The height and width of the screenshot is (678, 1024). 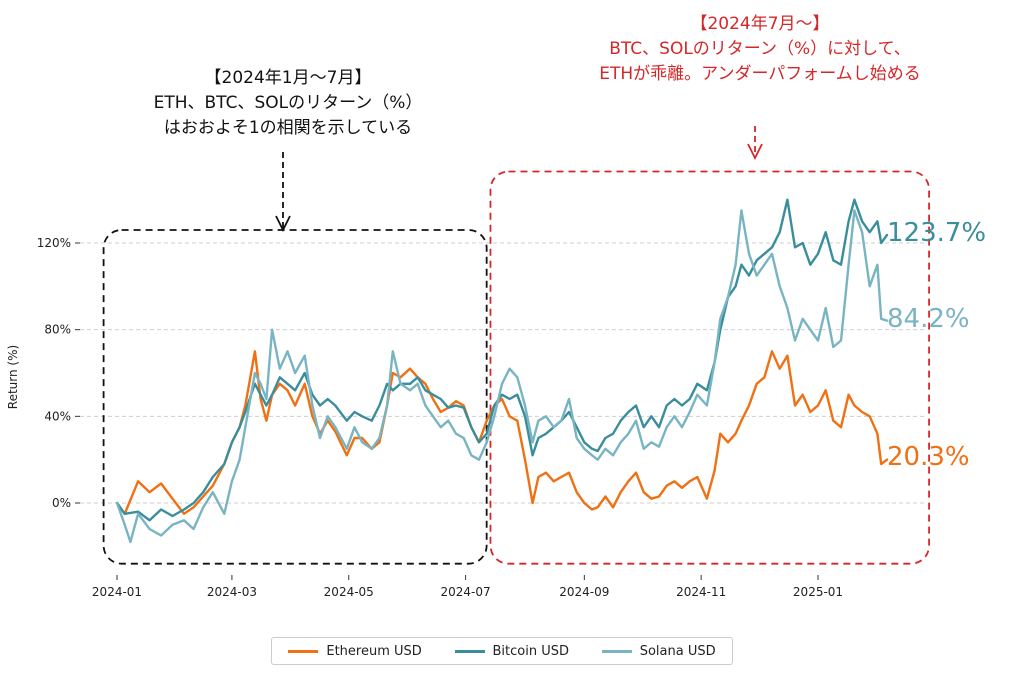 What do you see at coordinates (760, 24) in the screenshot?
I see `annotation-right-line: 【2024年7月〜】` at bounding box center [760, 24].